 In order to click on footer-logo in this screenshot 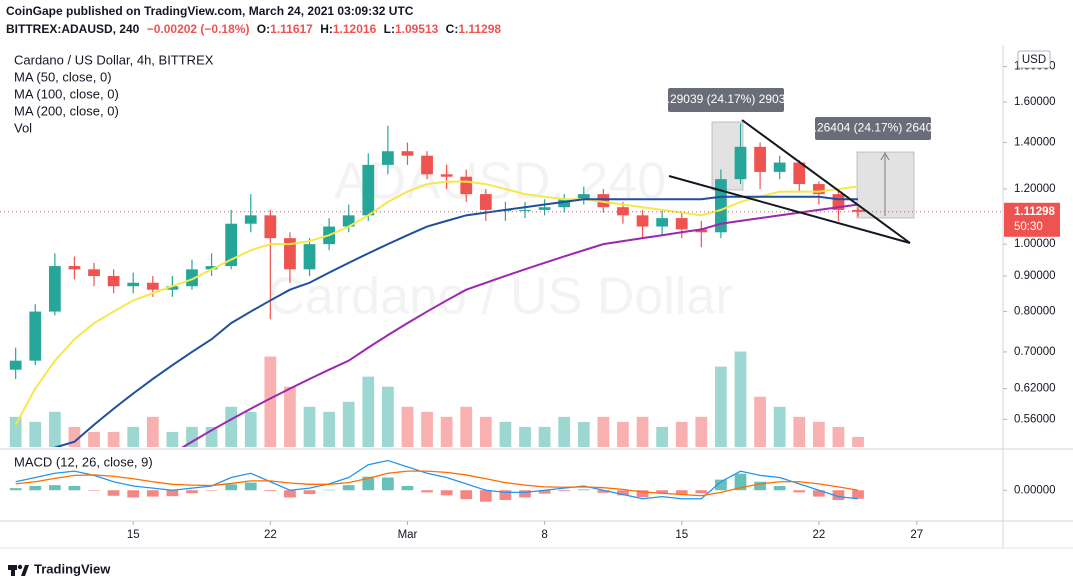, I will do `click(18, 570)`.